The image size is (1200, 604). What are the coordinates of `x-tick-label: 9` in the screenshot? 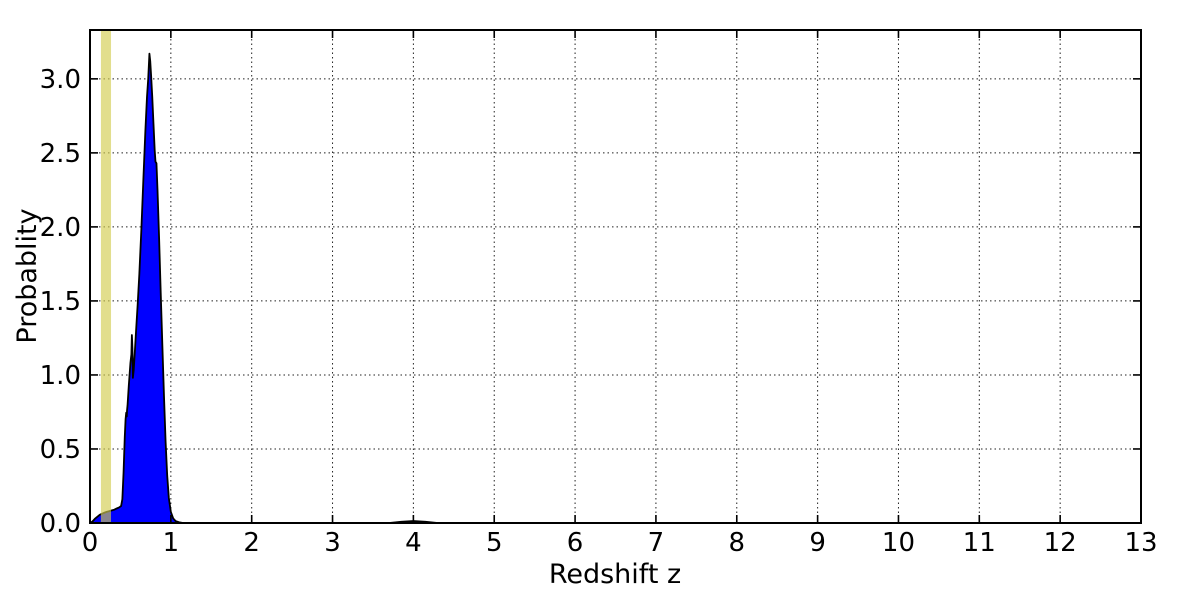 It's located at (817, 543).